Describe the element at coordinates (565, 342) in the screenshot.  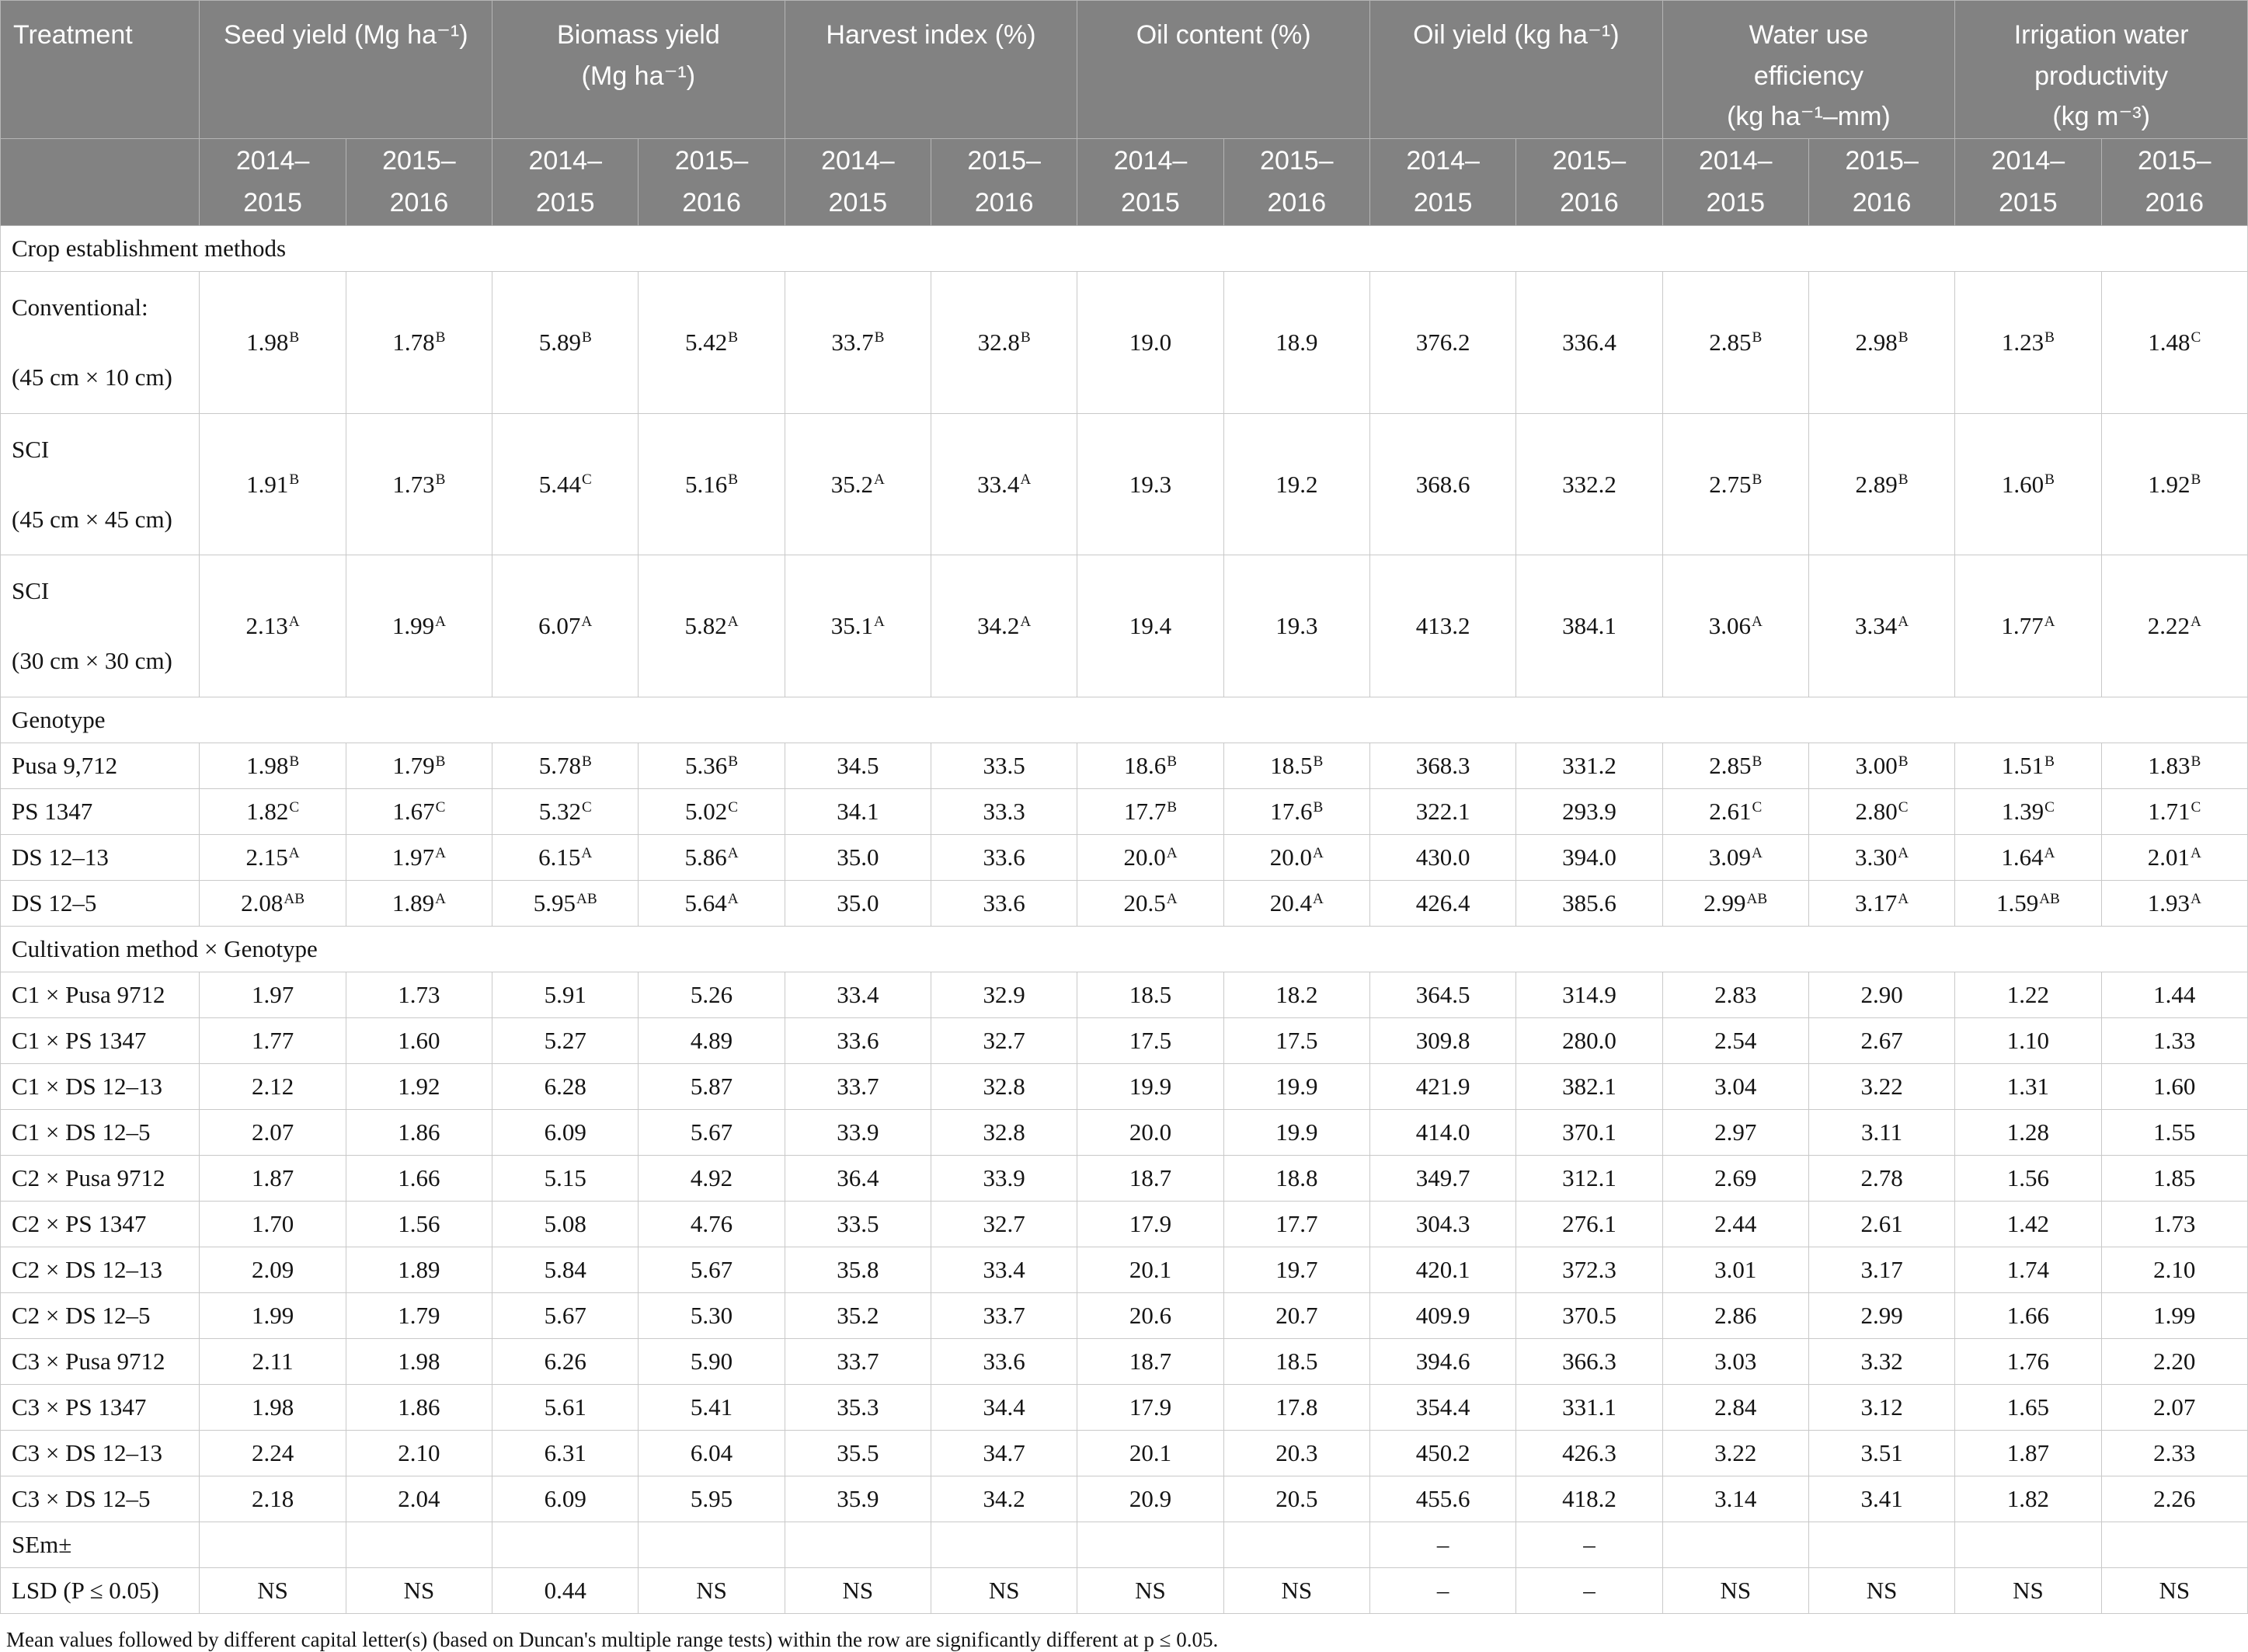
I see `data-cell: 5.89B` at that location.